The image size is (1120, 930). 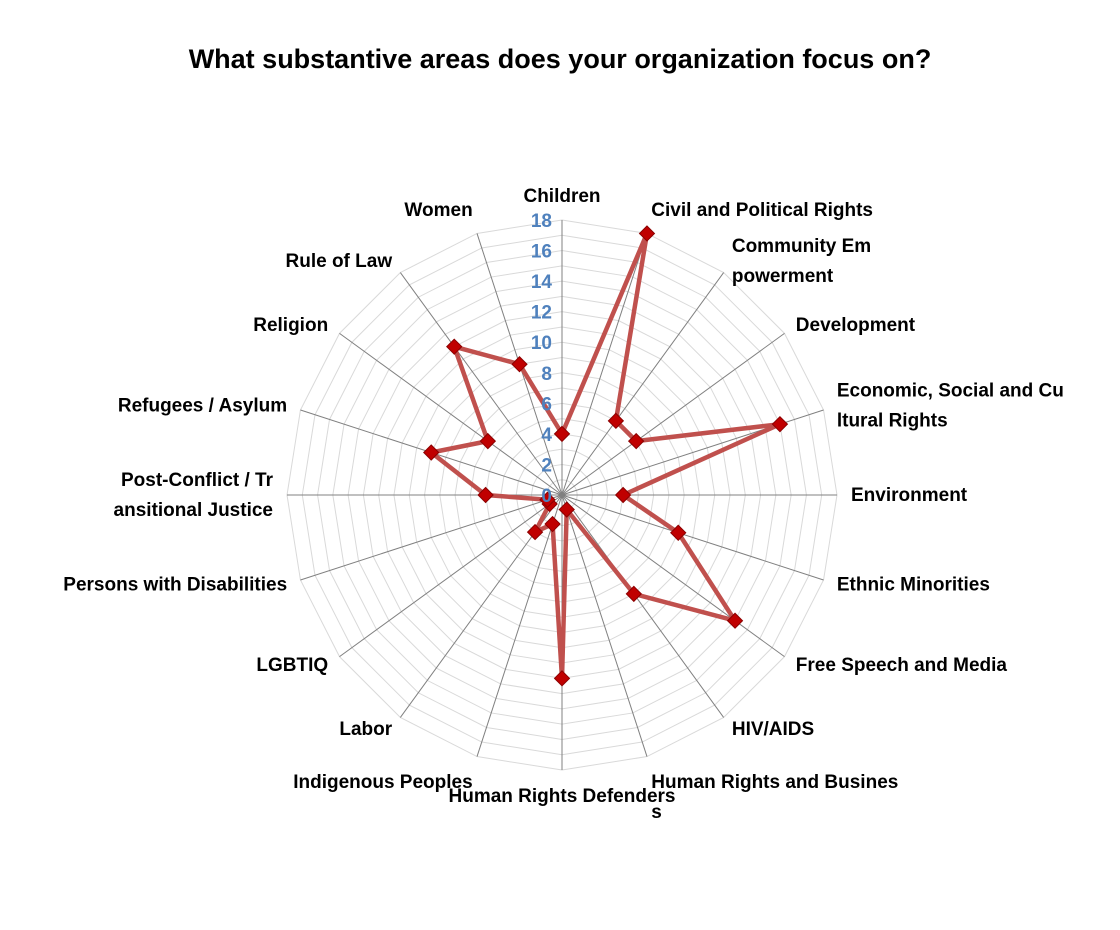 I want to click on category-label-line: Persons with Disabilities, so click(x=175, y=584).